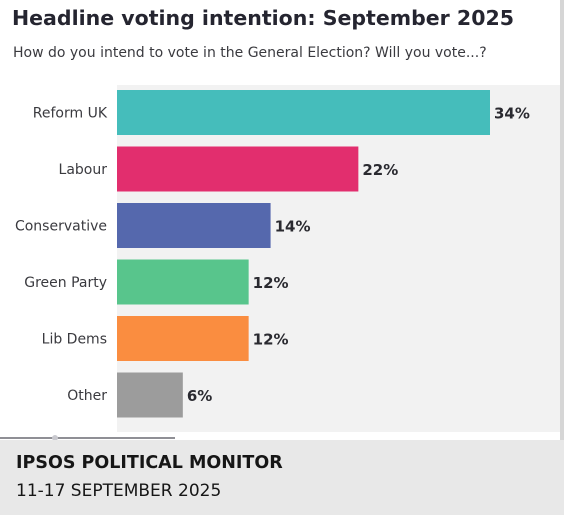 The width and height of the screenshot is (564, 515). What do you see at coordinates (271, 340) in the screenshot?
I see `value-label-lib-dems: 12%` at bounding box center [271, 340].